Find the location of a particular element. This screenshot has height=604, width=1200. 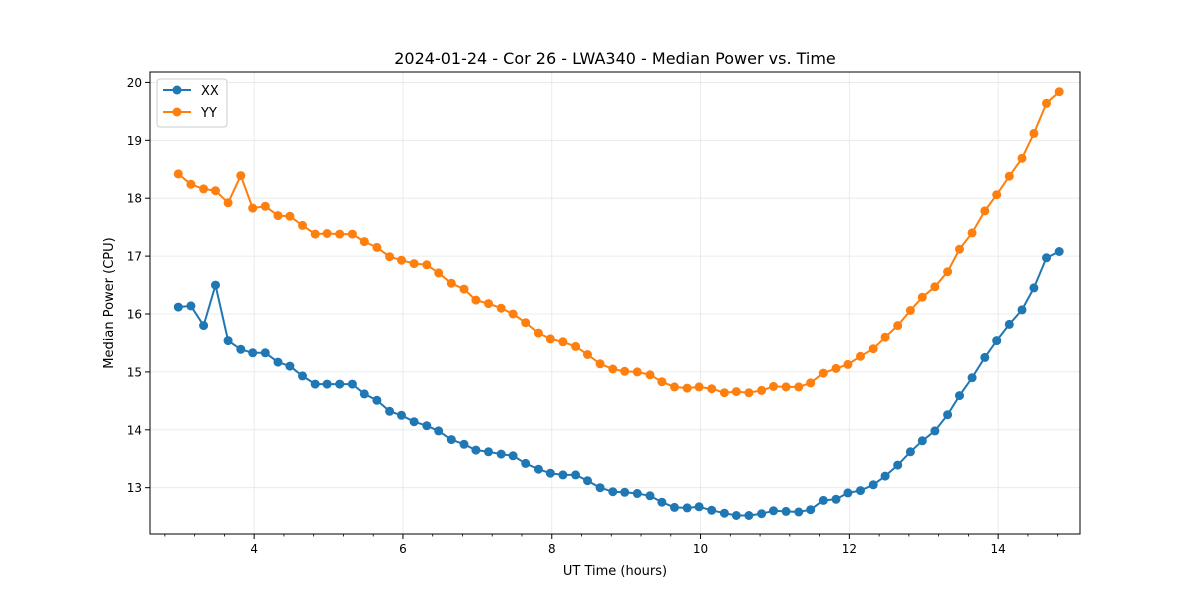

legend: XX YY is located at coordinates (192, 103).